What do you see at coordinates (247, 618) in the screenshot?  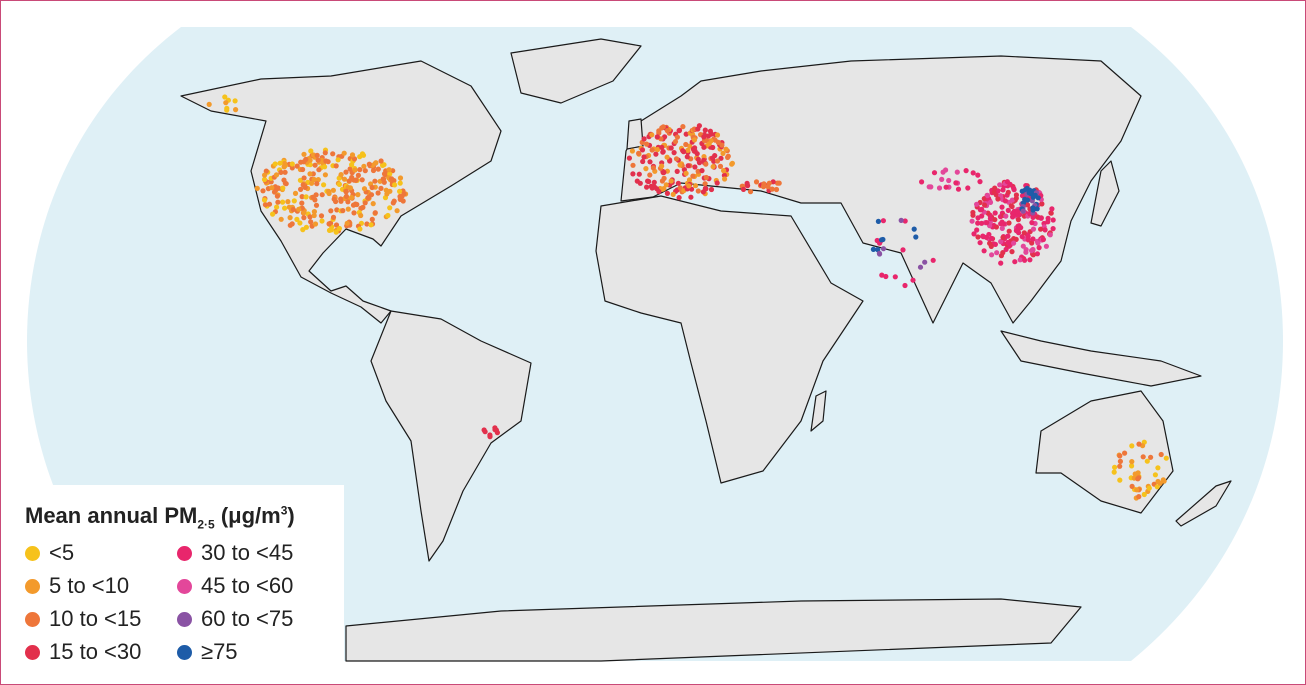 I see `legend-label: 60 to <75` at bounding box center [247, 618].